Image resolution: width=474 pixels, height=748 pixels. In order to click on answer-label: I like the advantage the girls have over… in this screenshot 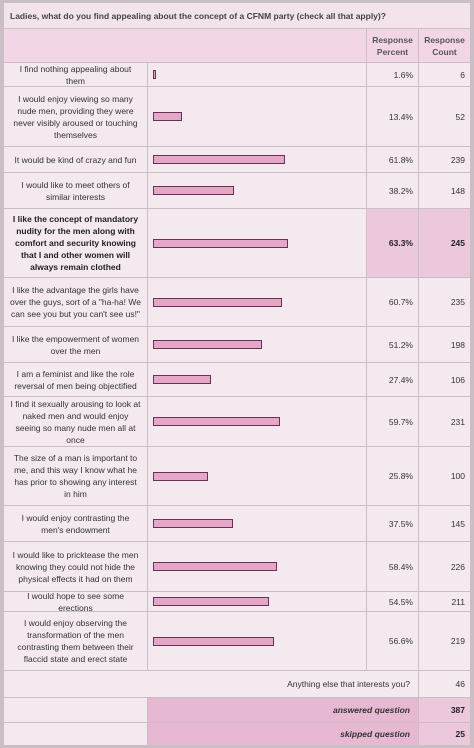, I will do `click(75, 302)`.